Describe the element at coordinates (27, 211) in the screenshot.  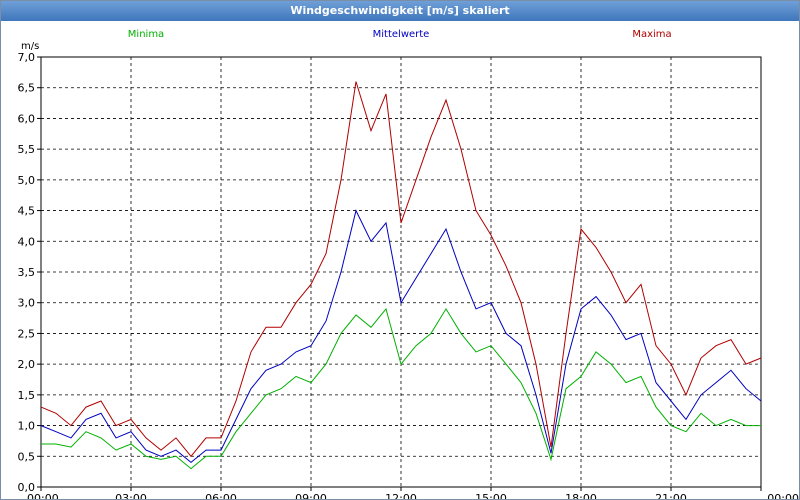
I see `y-tick-label: 4,5` at that location.